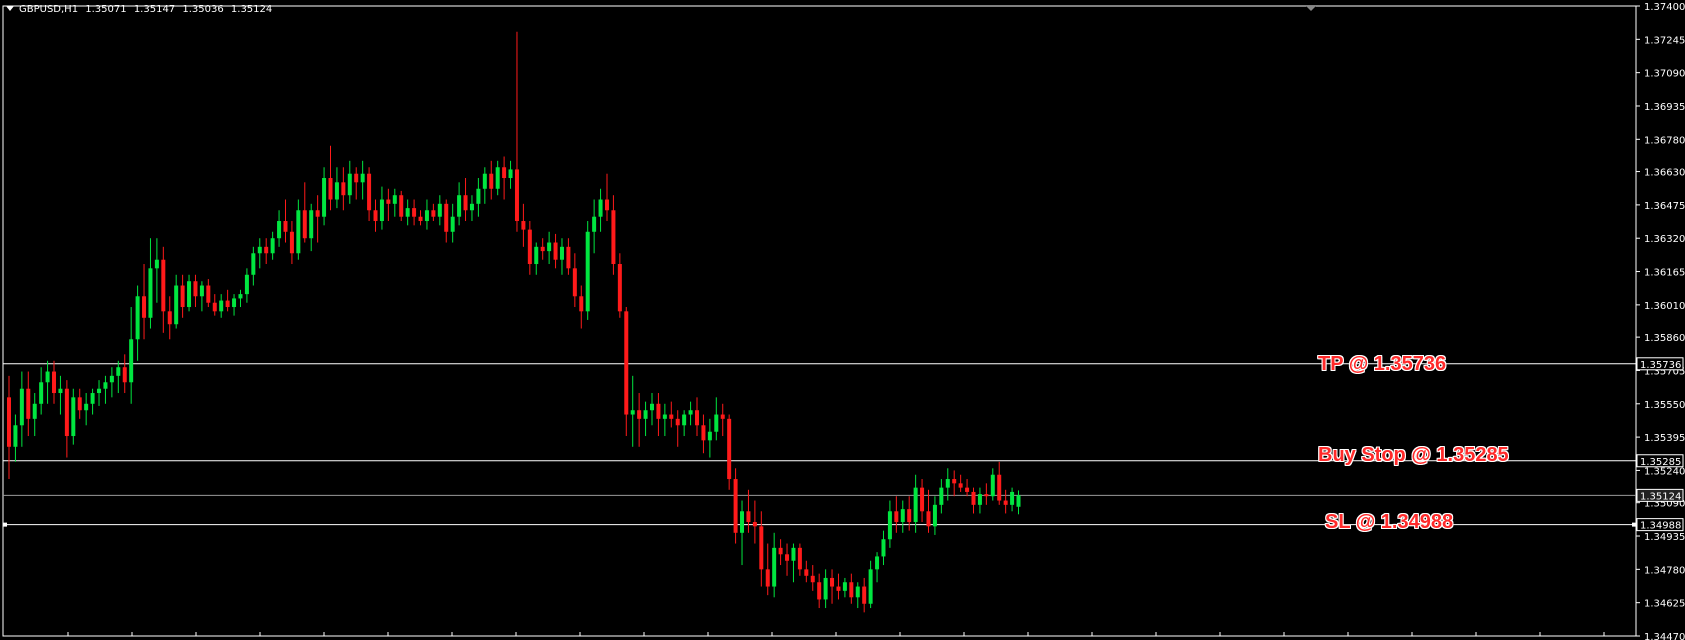 This screenshot has width=1685, height=640. What do you see at coordinates (1664, 273) in the screenshot?
I see `y-tick-label: 1.36165` at bounding box center [1664, 273].